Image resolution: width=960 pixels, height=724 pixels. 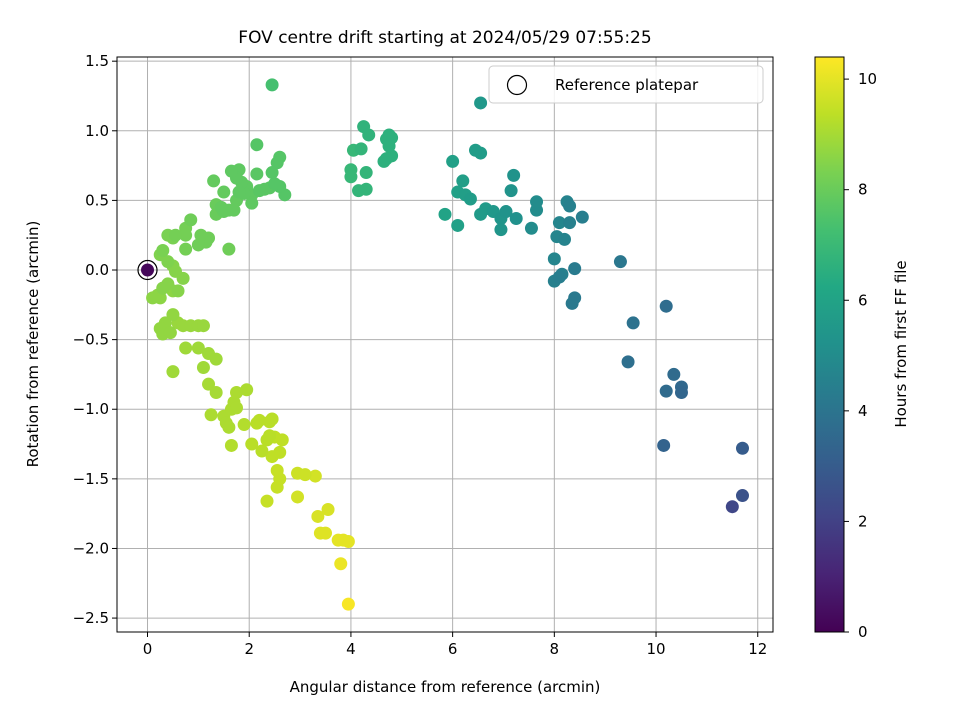 I want to click on colorbar-tick-label: 6, so click(x=863, y=300).